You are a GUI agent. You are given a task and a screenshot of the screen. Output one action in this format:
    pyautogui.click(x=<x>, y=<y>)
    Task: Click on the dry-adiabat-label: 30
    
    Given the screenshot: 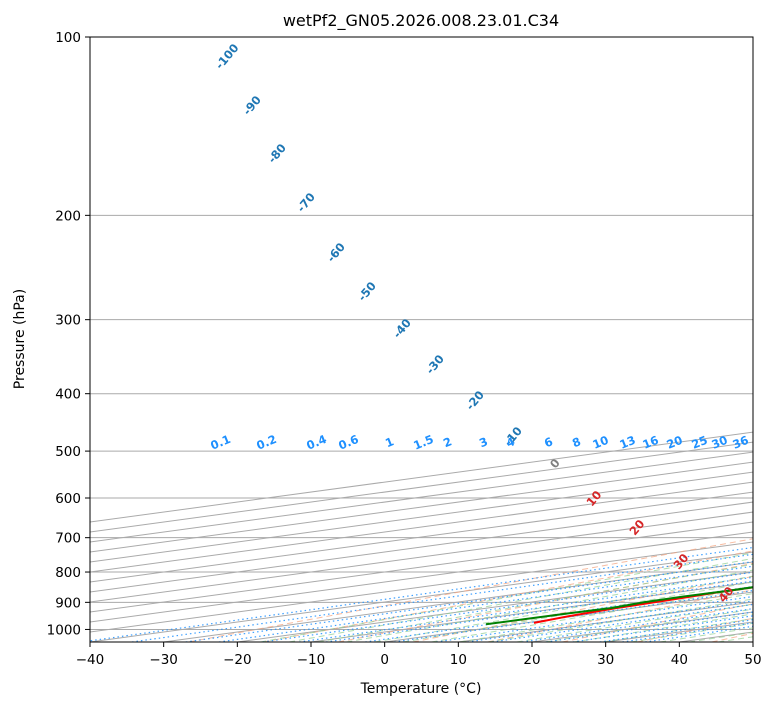 What is the action you would take?
    pyautogui.click(x=680, y=561)
    